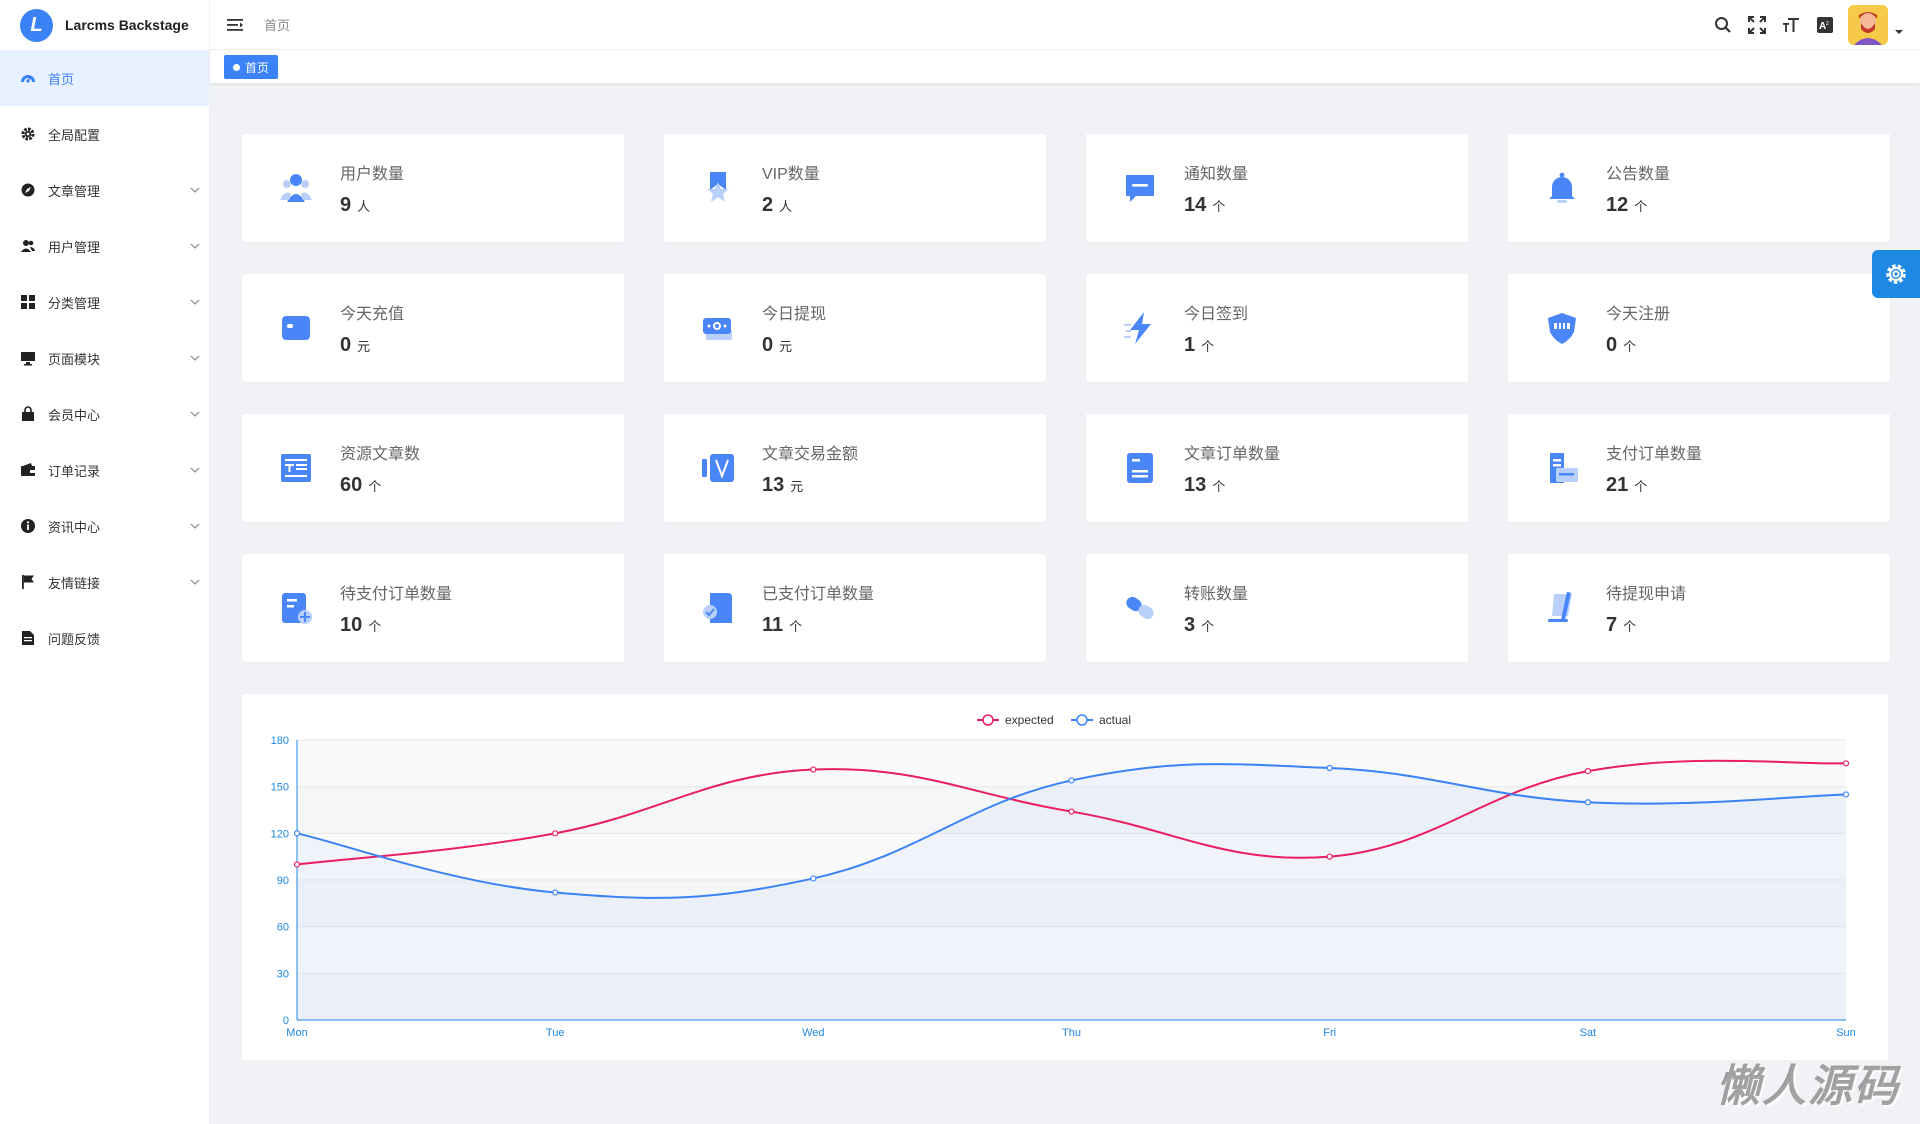 Image resolution: width=1920 pixels, height=1124 pixels. Describe the element at coordinates (1216, 594) in the screenshot. I see `stat-label: 转账数量` at that location.